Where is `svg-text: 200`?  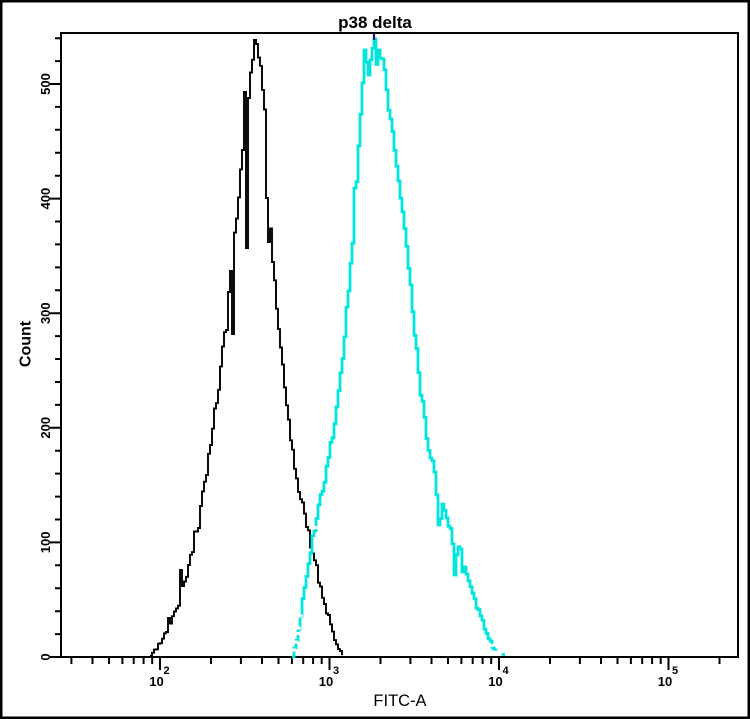 svg-text: 200 is located at coordinates (45, 428).